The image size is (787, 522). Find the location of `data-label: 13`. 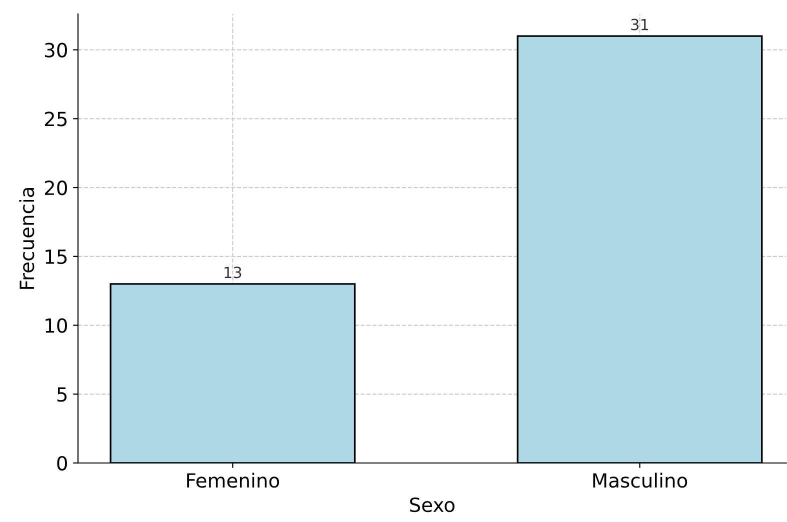

data-label: 13 is located at coordinates (233, 272).